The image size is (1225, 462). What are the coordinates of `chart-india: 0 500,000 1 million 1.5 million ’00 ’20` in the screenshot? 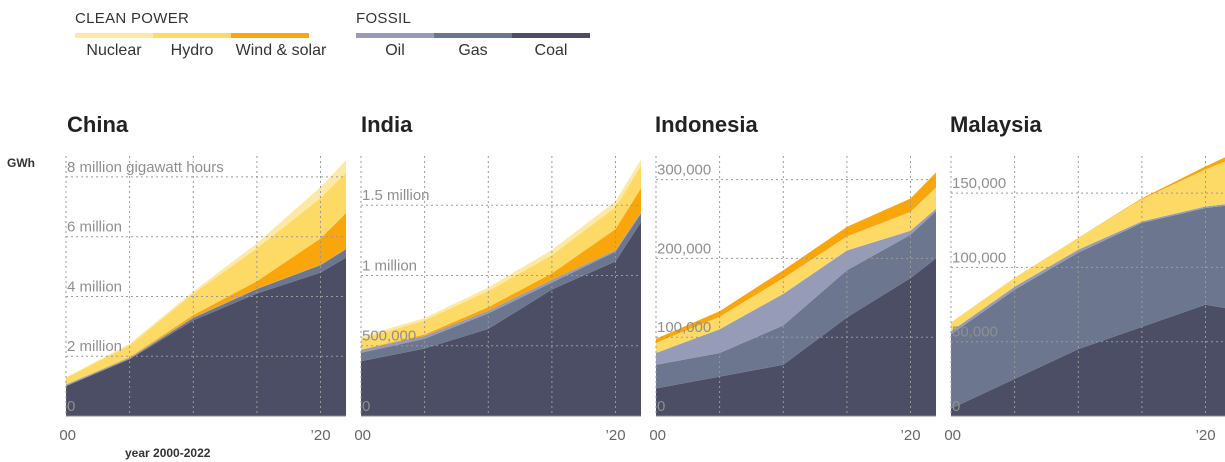 It's located at (498, 300).